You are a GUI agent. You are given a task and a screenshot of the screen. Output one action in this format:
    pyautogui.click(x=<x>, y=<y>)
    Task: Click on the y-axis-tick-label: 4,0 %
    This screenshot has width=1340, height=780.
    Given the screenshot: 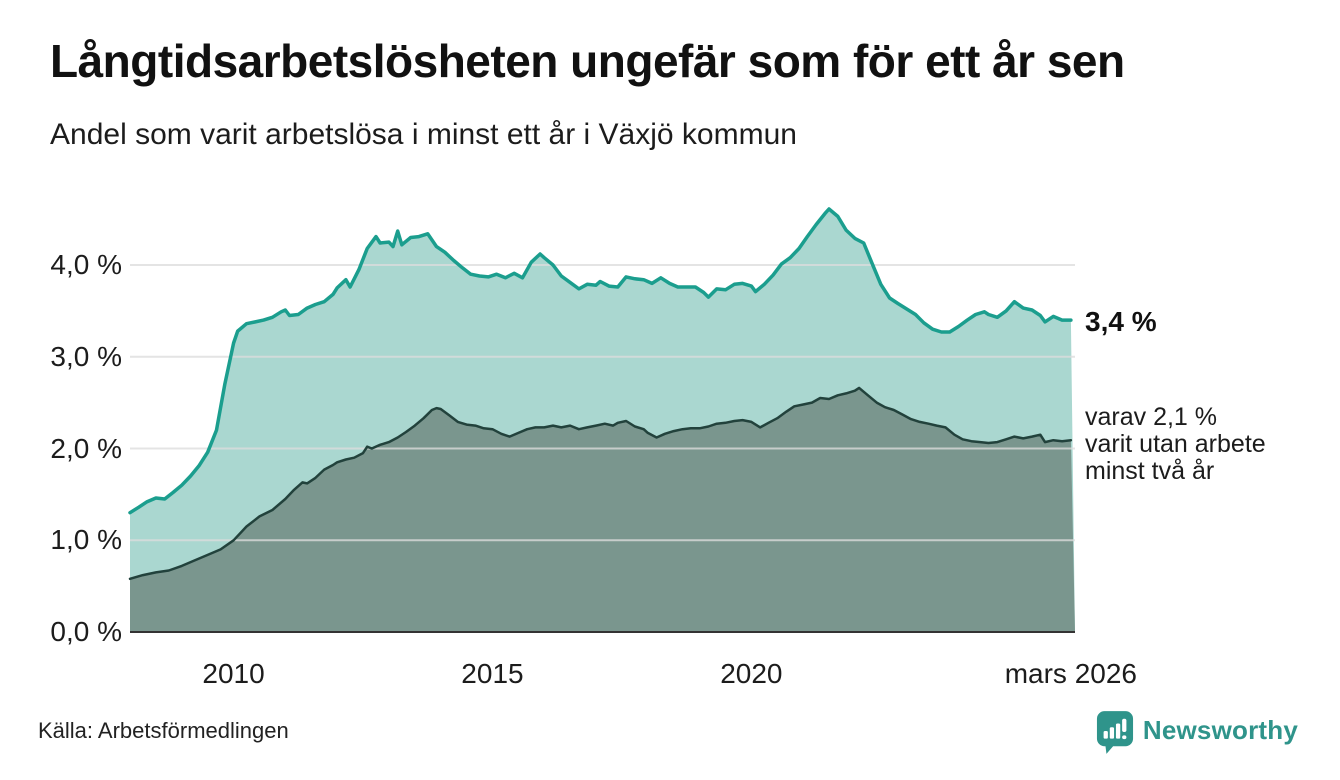 What is the action you would take?
    pyautogui.click(x=86, y=264)
    